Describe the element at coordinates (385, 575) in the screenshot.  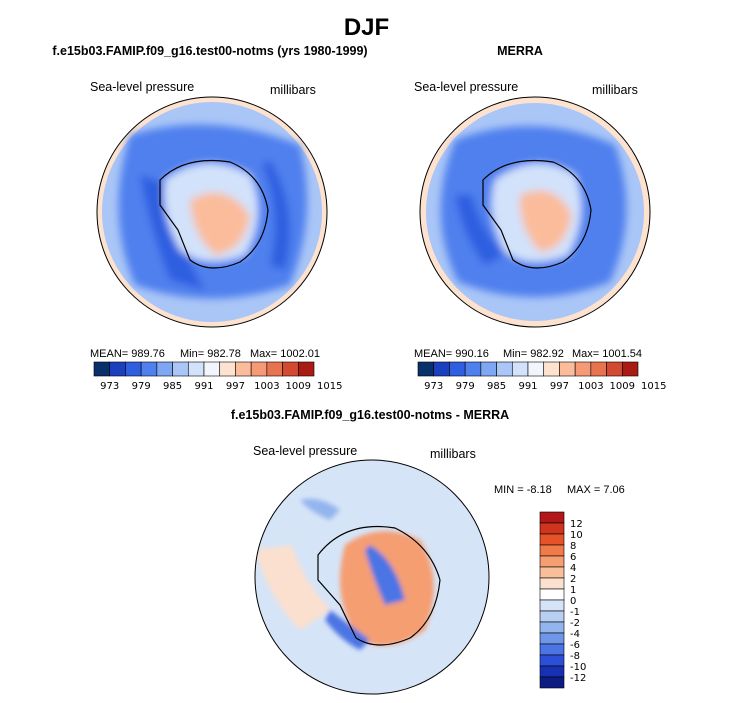
I see `negative-anomaly-core` at that location.